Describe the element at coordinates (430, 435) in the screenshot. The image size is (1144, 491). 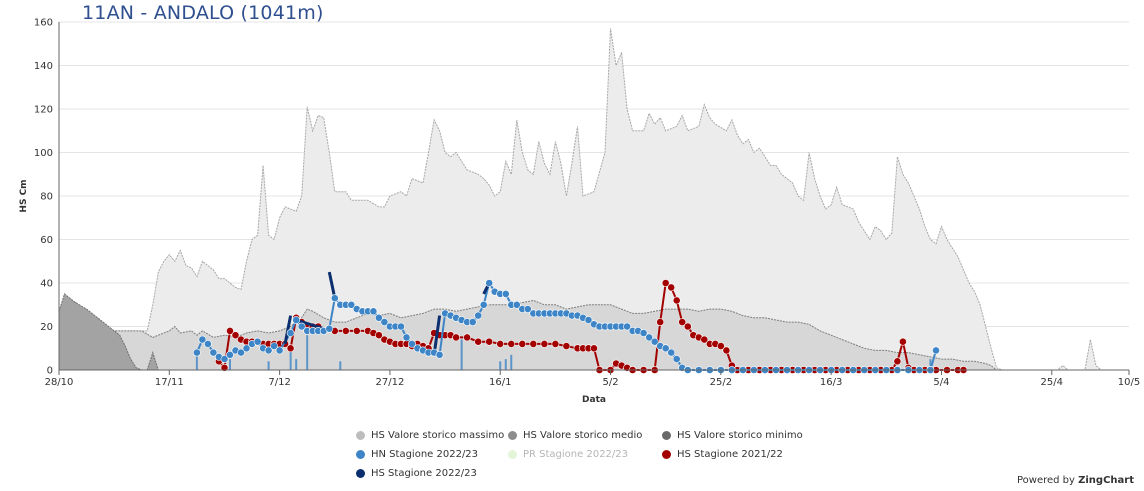
I see `legend-item-max: HS Valore storico massimo` at that location.